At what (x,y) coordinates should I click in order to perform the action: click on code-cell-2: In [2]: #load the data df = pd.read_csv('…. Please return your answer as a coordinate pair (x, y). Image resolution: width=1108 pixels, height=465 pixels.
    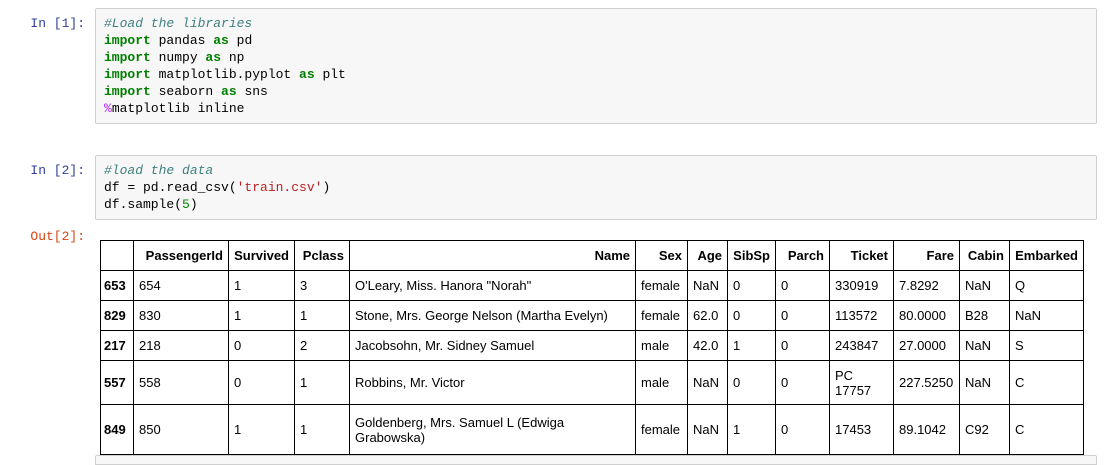
    Looking at the image, I should click on (554, 187).